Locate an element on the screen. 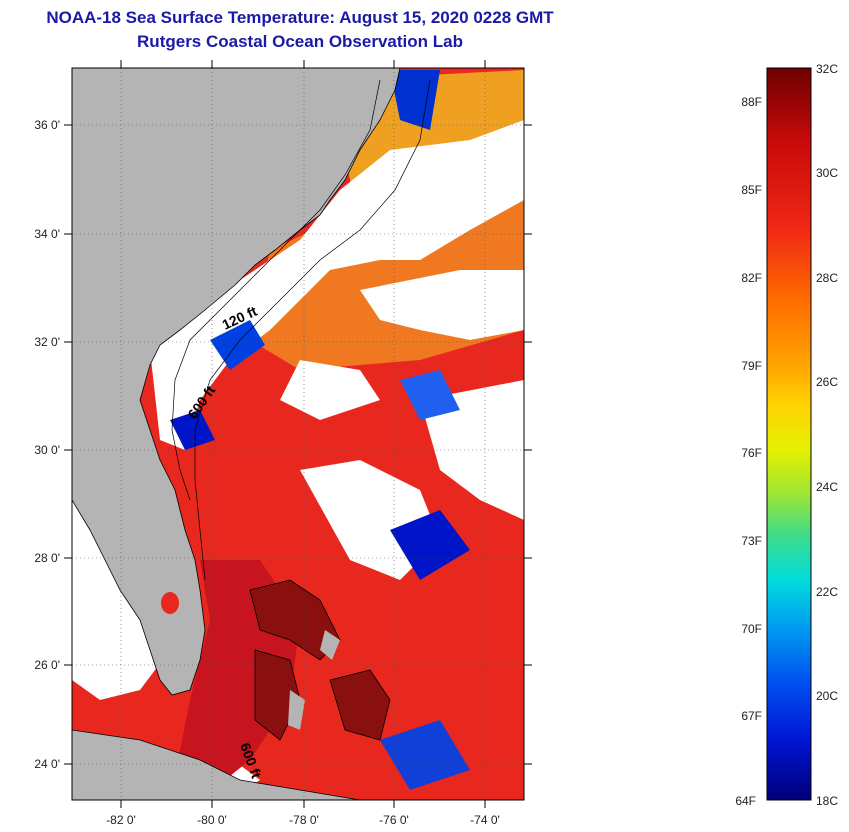 This screenshot has height=832, width=849. colorbar-celsius-labels: 32C 30C 28C 26C 24C 22C 20C 18C is located at coordinates (827, 435).